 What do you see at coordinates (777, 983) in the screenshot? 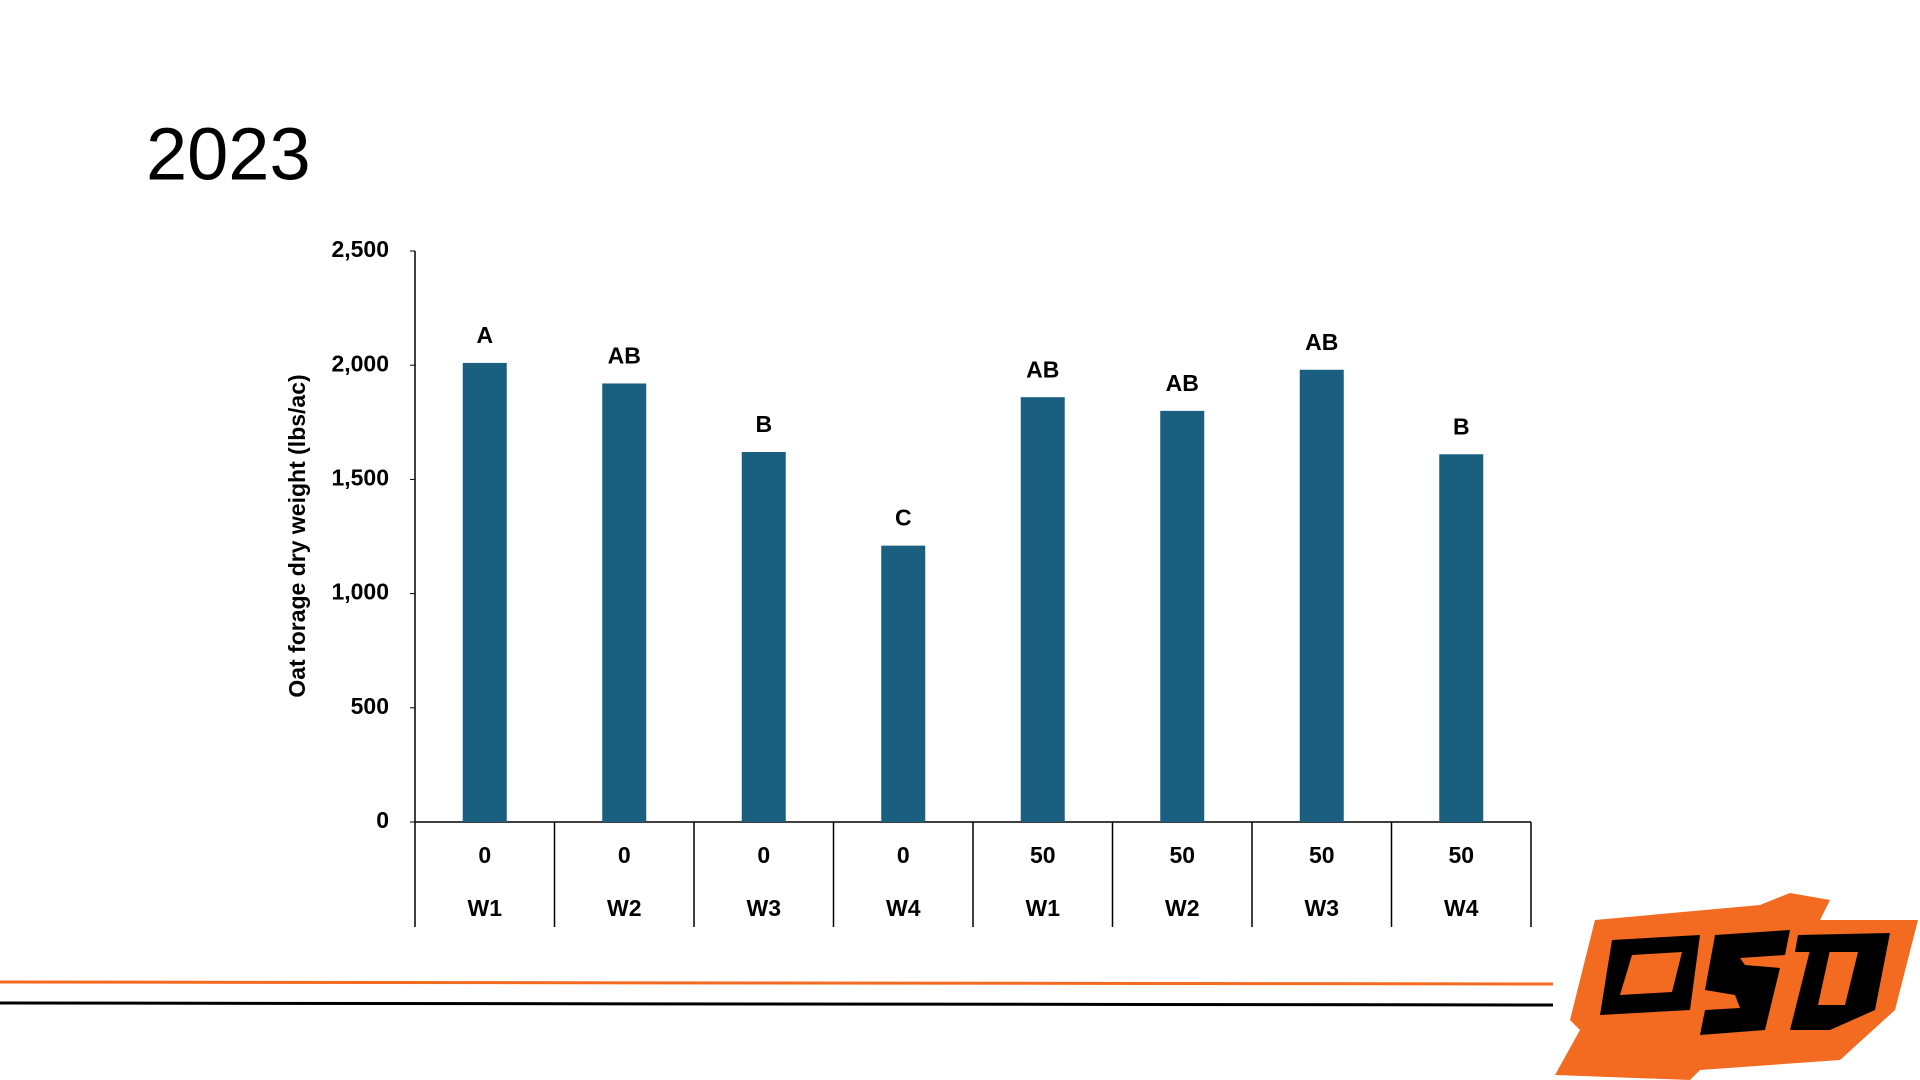
I see `orange-rule` at bounding box center [777, 983].